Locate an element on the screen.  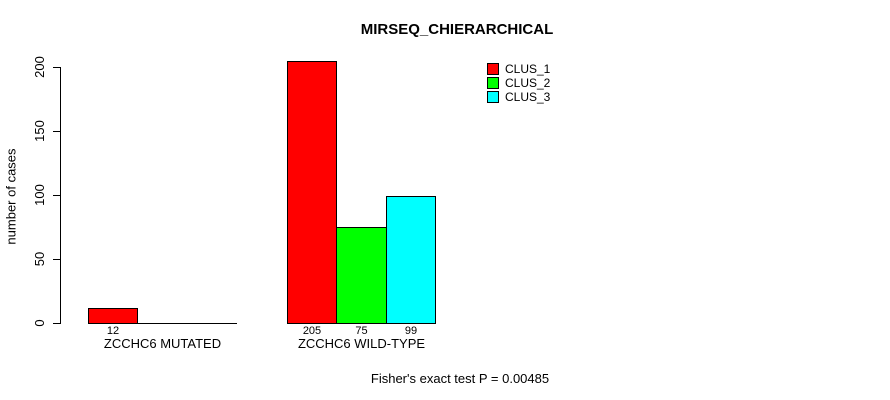
bar-value-label: 205 is located at coordinates (312, 331).